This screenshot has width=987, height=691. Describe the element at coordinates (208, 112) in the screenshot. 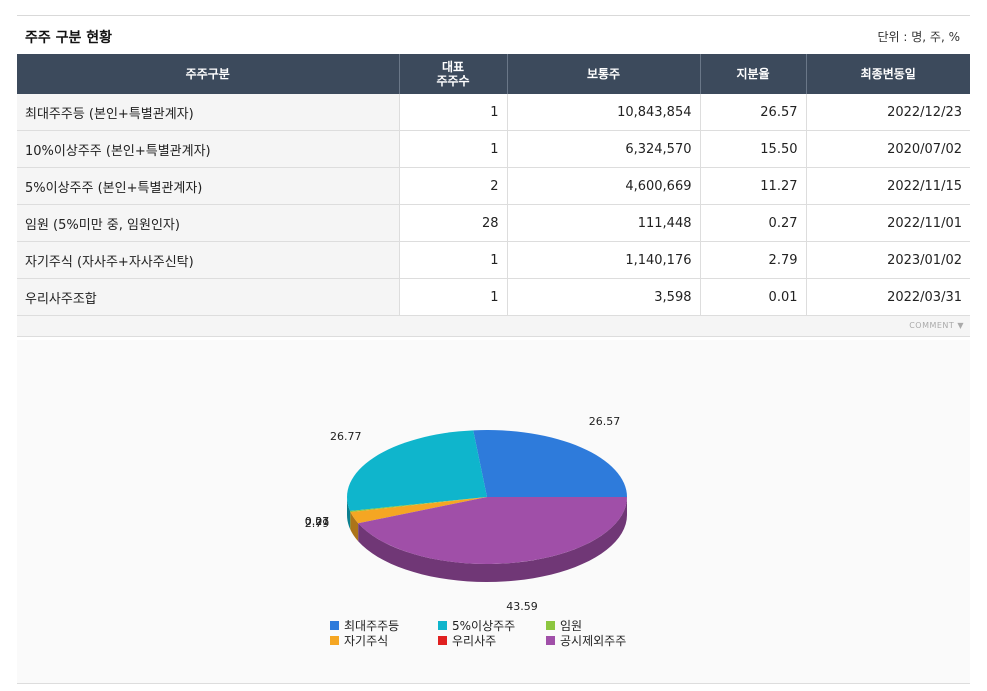

I see `shareholder-type-cell: 최대주주등 (본인+특별관계자)` at that location.